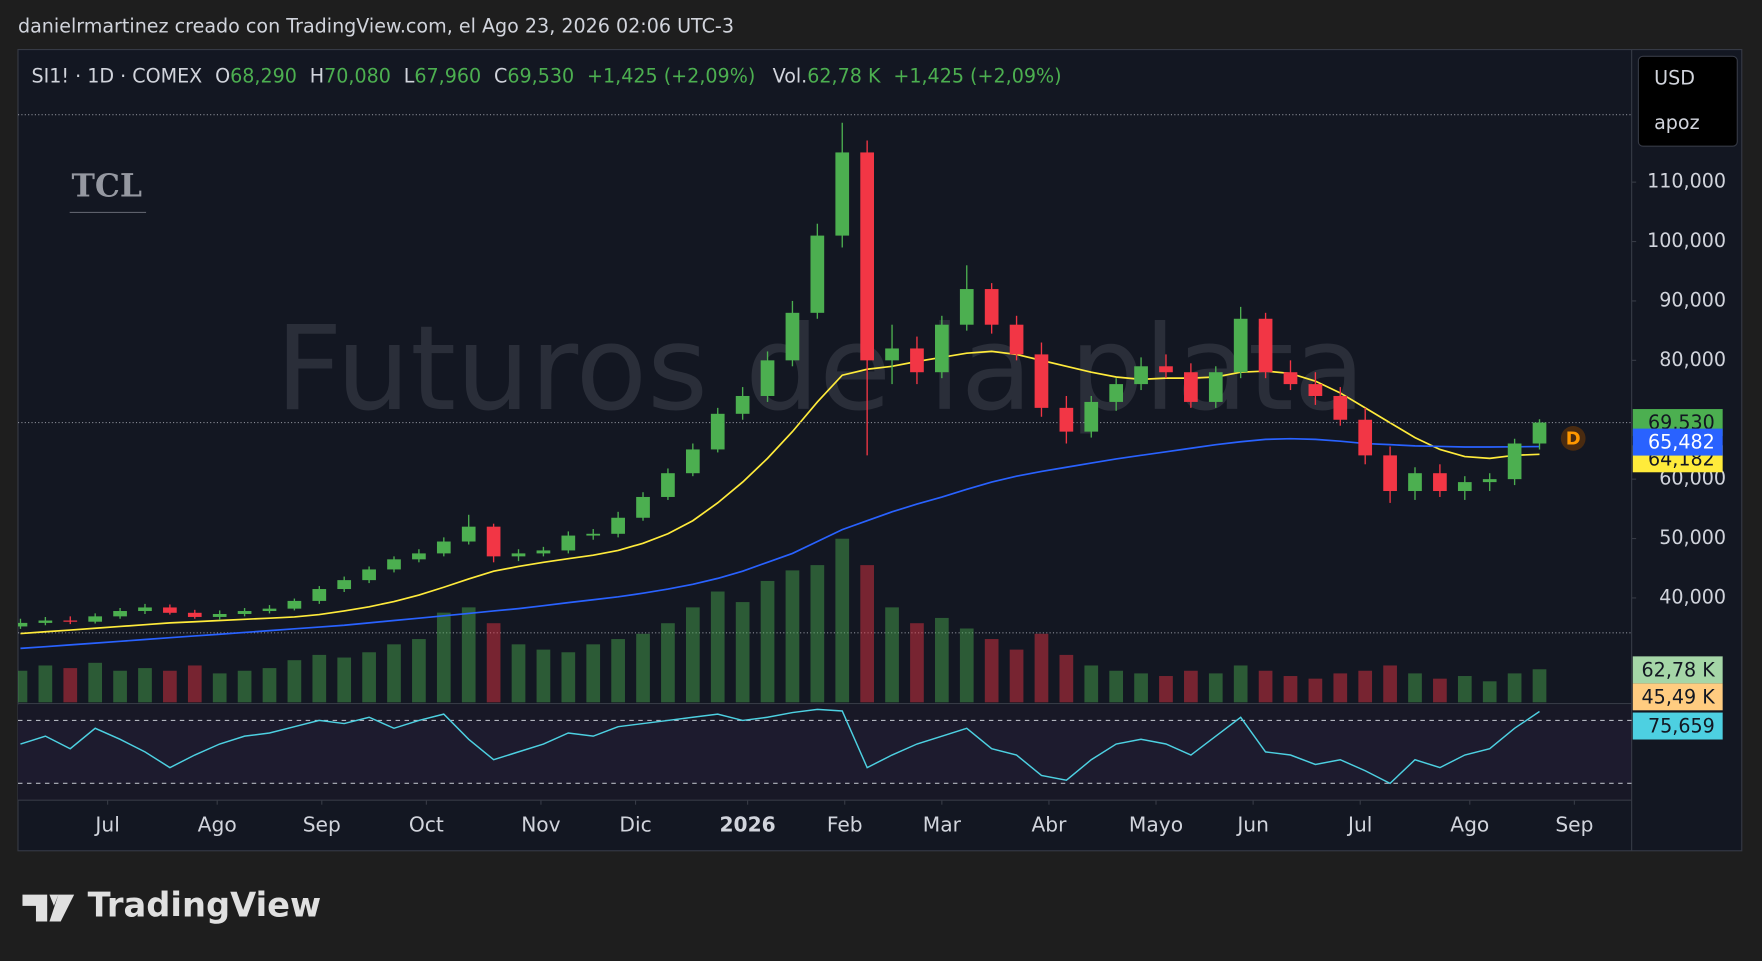 This screenshot has width=1762, height=961. What do you see at coordinates (1677, 726) in the screenshot?
I see `rsi-tag-bg` at bounding box center [1677, 726].